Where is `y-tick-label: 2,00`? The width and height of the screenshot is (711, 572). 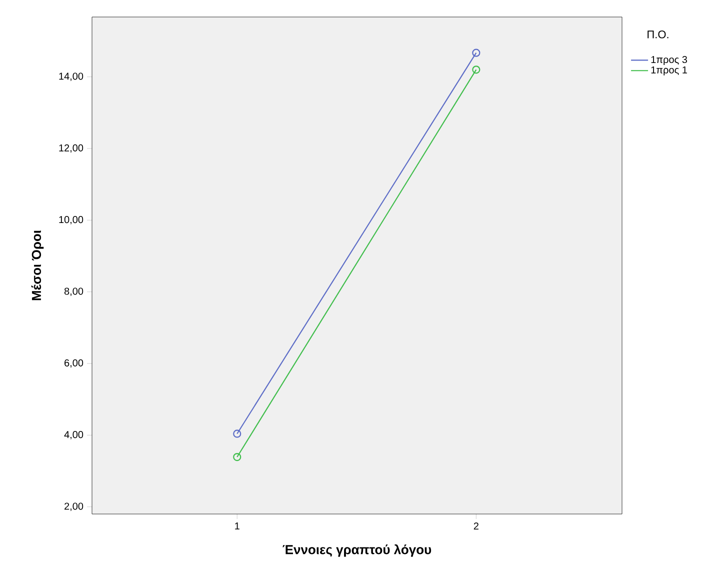 y-tick-label: 2,00 is located at coordinates (74, 506).